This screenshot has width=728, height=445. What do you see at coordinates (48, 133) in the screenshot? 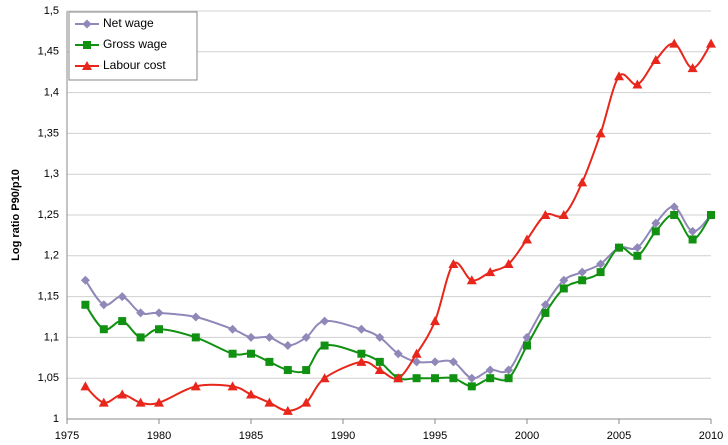
I see `y-tick-label: 1,35` at bounding box center [48, 133].